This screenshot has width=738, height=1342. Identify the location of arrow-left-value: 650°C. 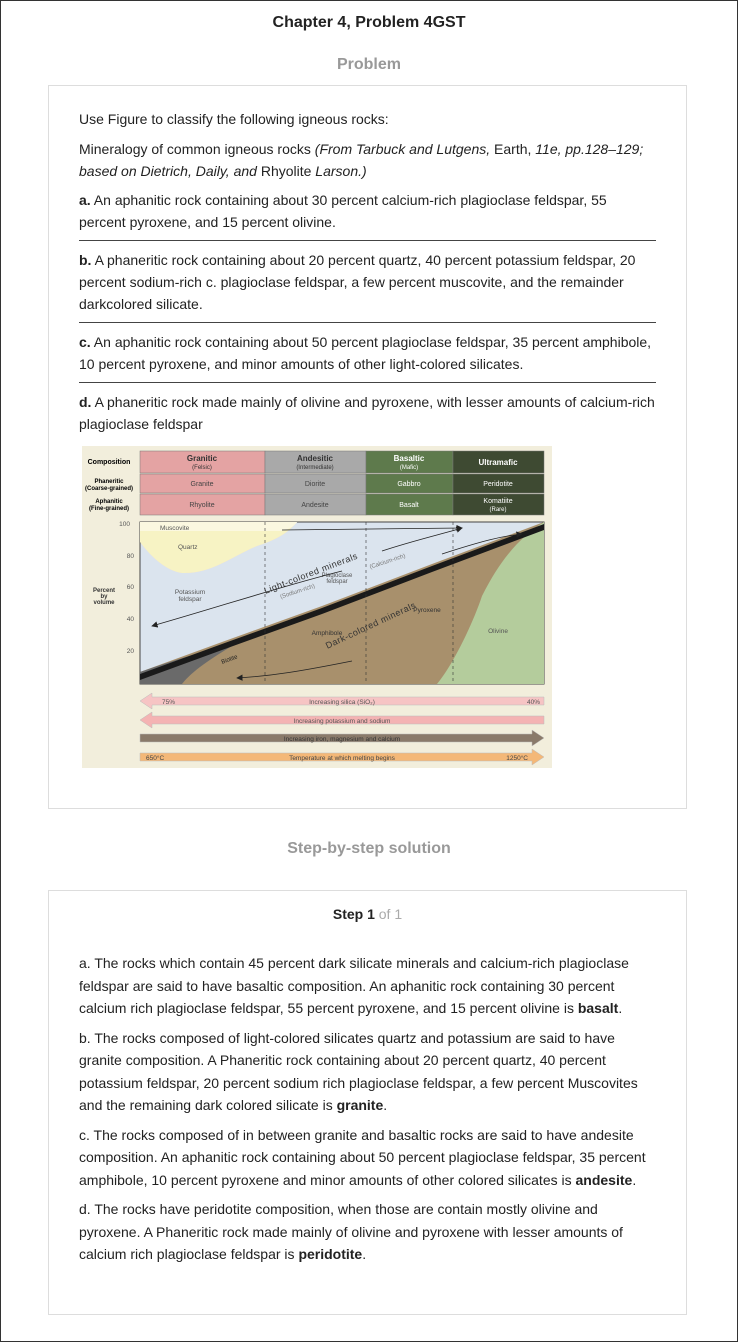
(155, 758).